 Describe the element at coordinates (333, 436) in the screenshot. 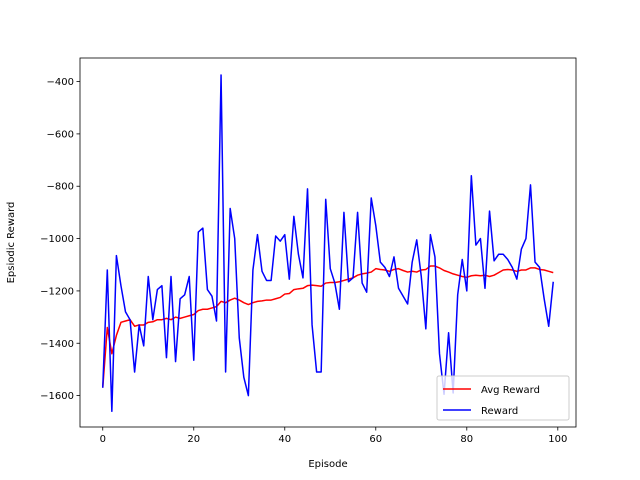

I see `x-axis-ticks: 0 20 40 60 80 100` at that location.